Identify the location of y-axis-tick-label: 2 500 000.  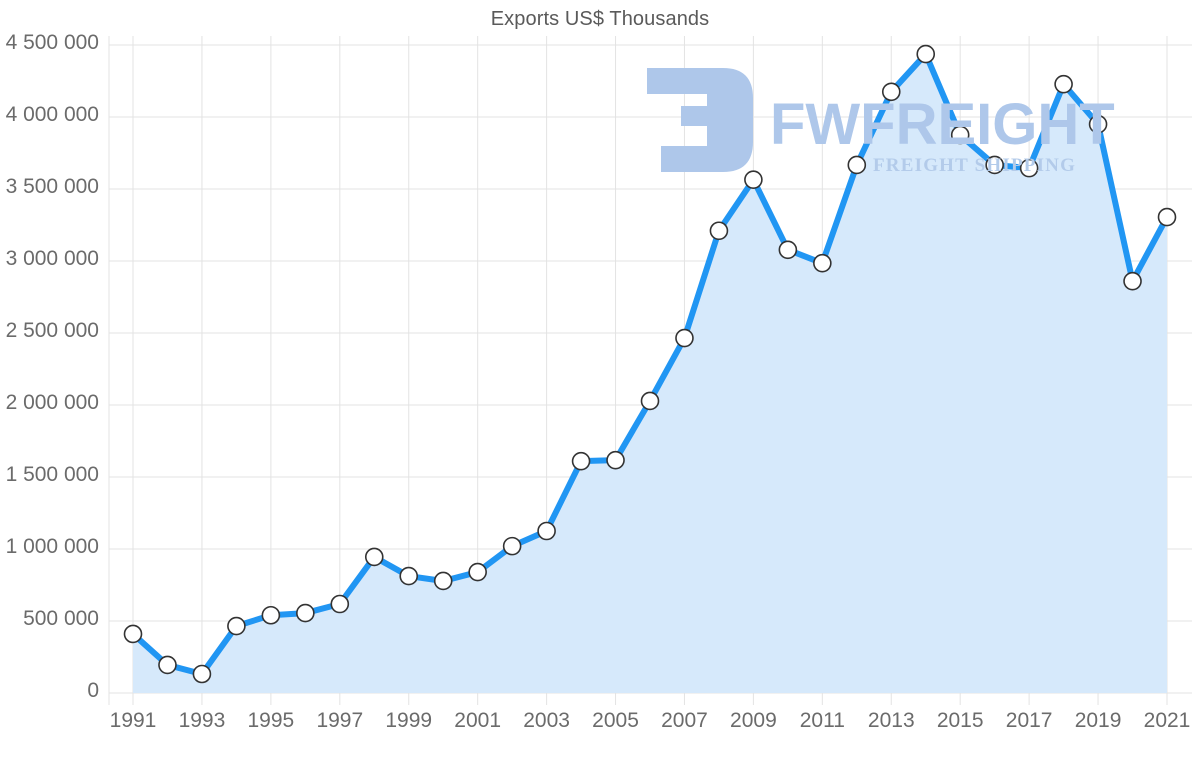
(52, 330).